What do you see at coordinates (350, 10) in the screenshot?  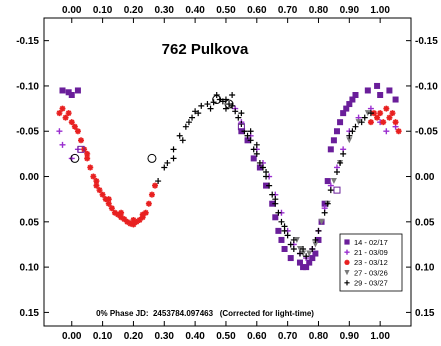 I see `x-tick-label-top-9: 0.90` at bounding box center [350, 10].